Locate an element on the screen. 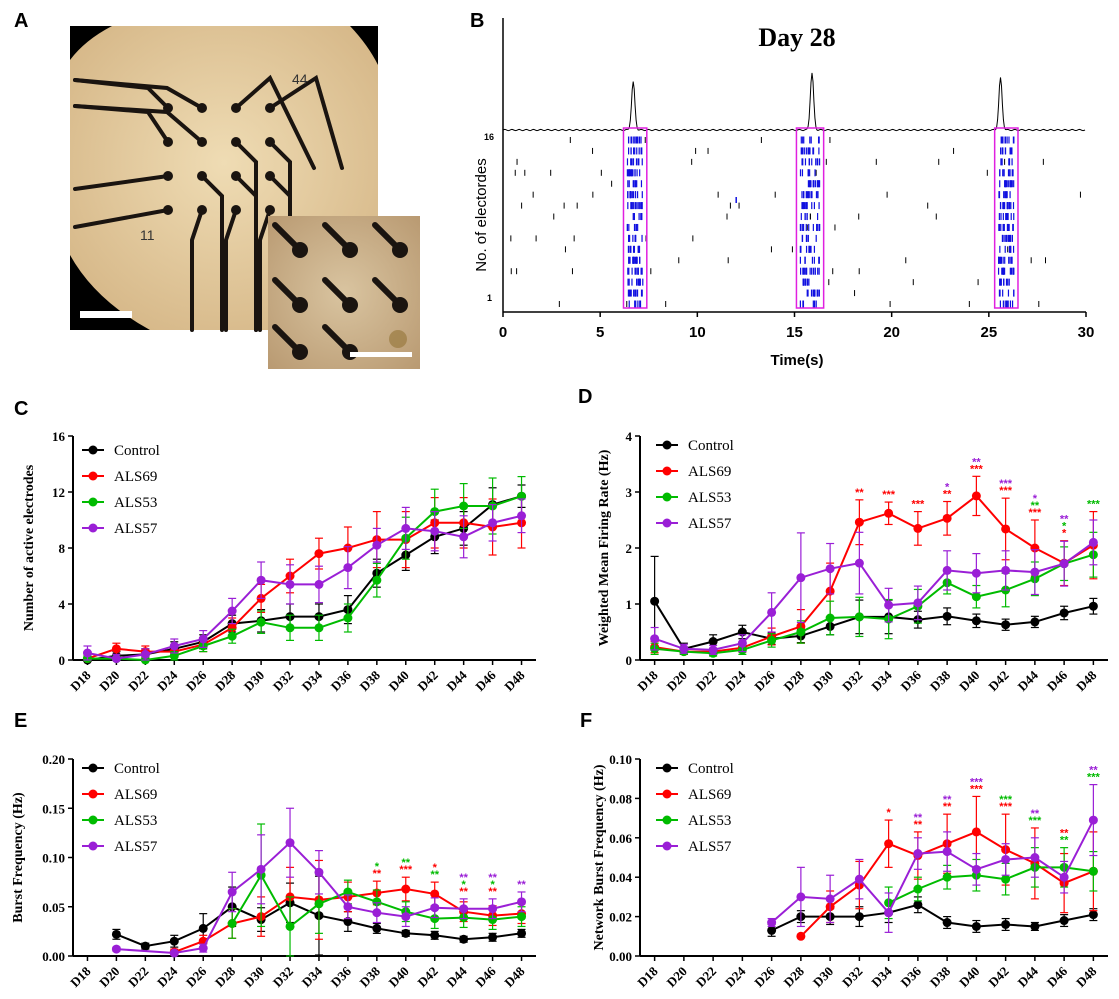 The width and height of the screenshot is (1119, 999). x-tick-label: D38 is located at coordinates (370, 680).